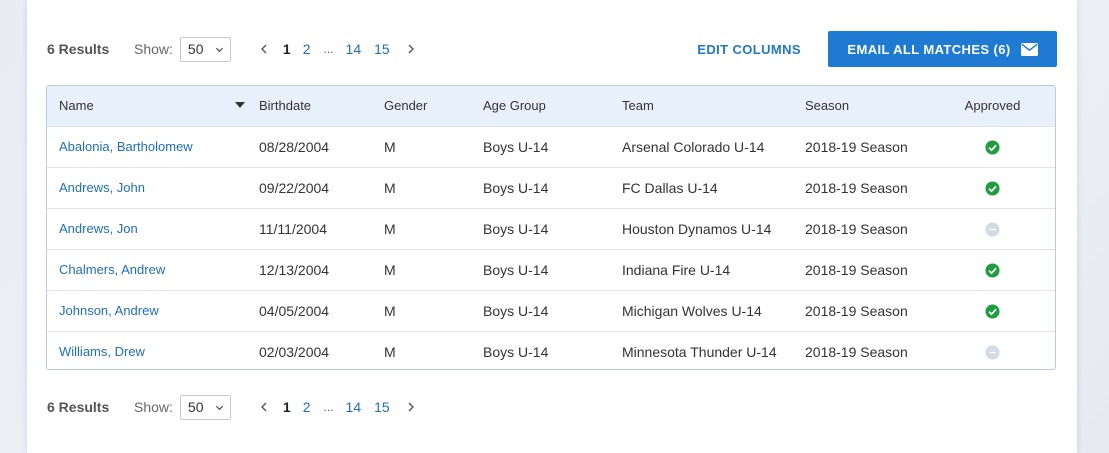 Image resolution: width=1109 pixels, height=453 pixels. Describe the element at coordinates (321, 270) in the screenshot. I see `birthdate-cell: 12/13/2004` at that location.